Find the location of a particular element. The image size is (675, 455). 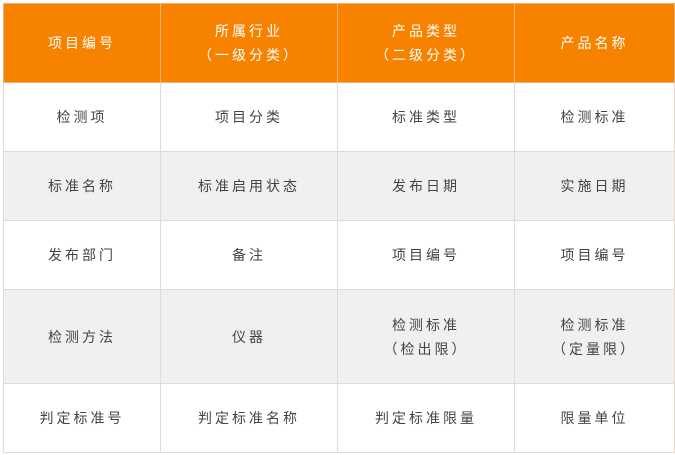

table-cell: 实施日期 is located at coordinates (594, 186).